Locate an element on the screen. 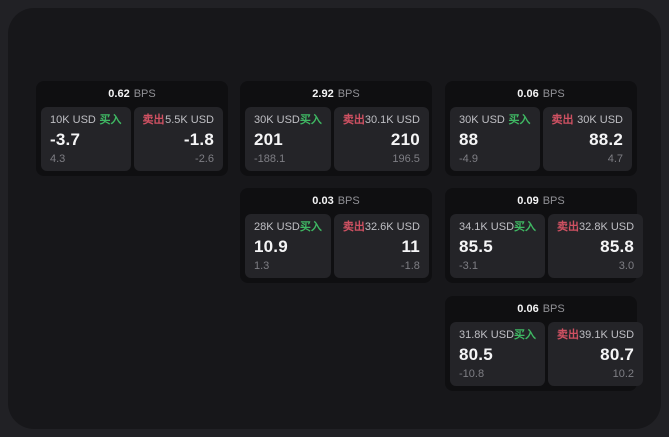 The width and height of the screenshot is (669, 437). sell-price: 210 is located at coordinates (405, 139).